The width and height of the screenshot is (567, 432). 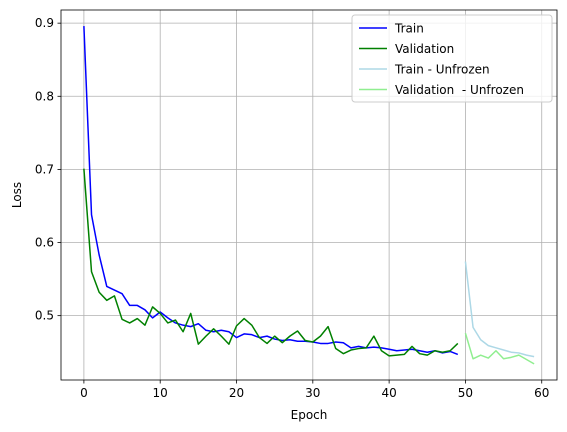 What do you see at coordinates (424, 49) in the screenshot?
I see `legend-label: Validation` at bounding box center [424, 49].